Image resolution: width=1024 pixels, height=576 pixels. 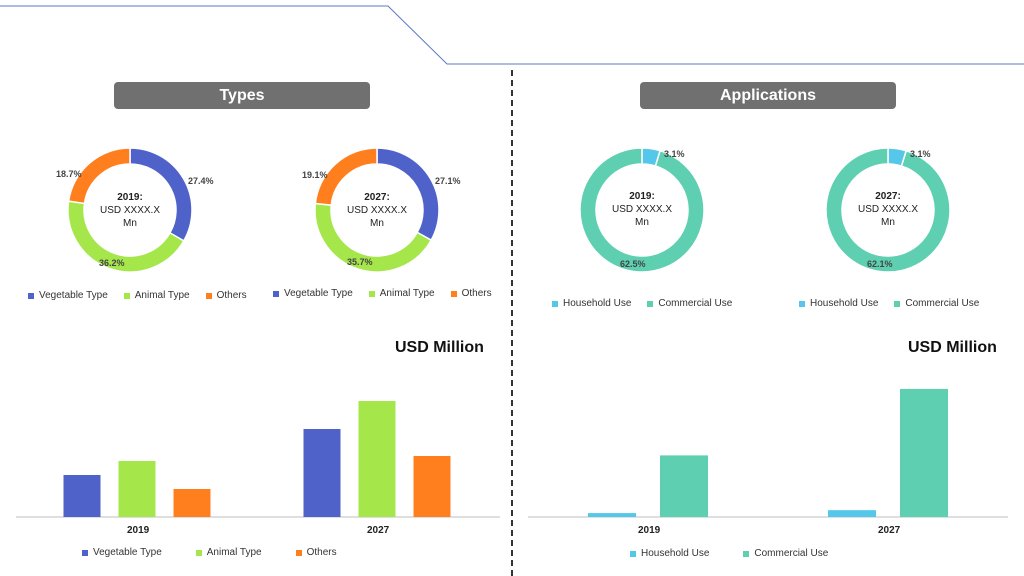 What do you see at coordinates (612, 515) in the screenshot?
I see `bar-household-2019` at bounding box center [612, 515].